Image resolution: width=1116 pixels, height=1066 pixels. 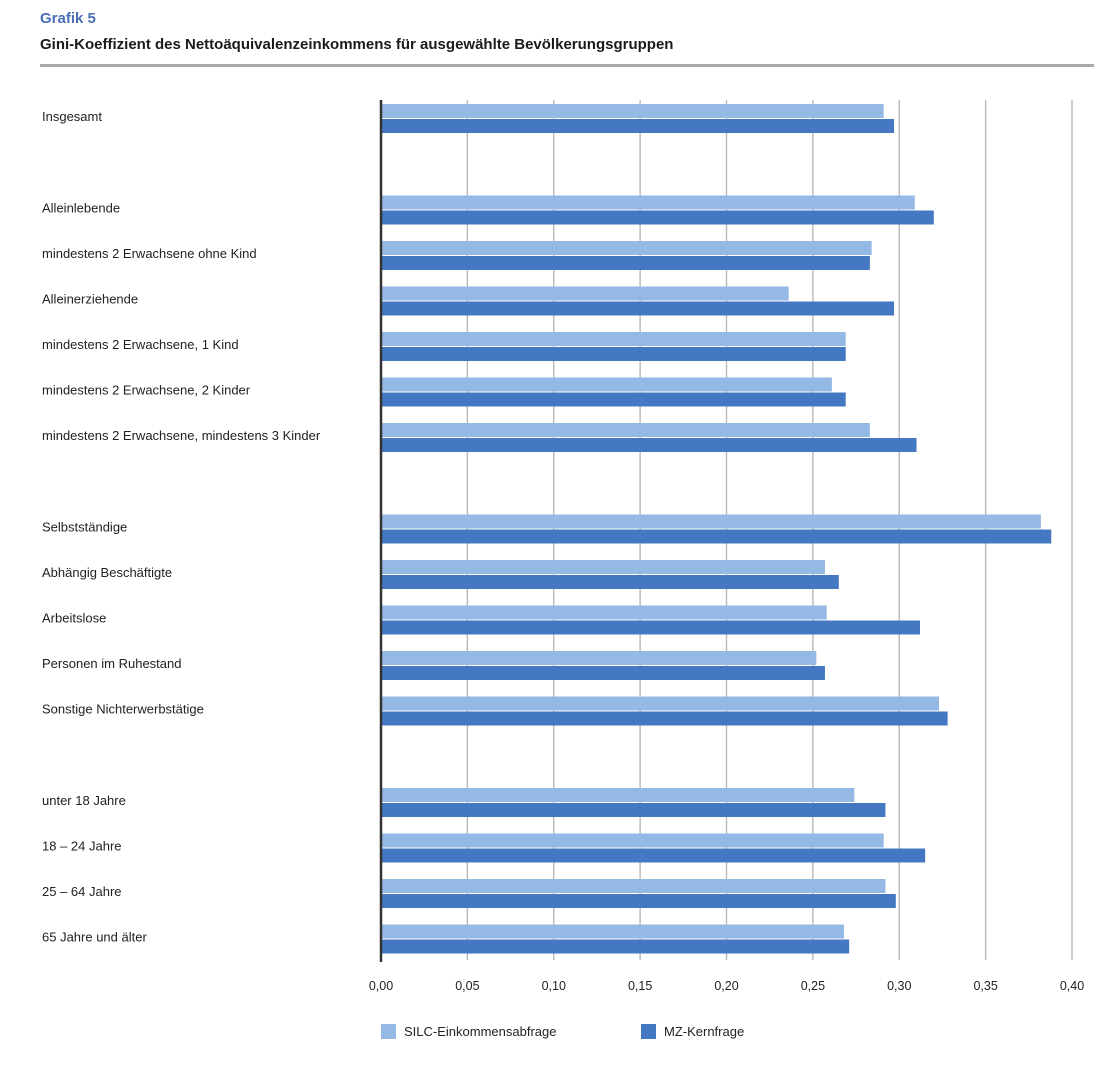 What do you see at coordinates (82, 846) in the screenshot?
I see `category-label-18-24-jahre: 18 – 24 Jahre` at bounding box center [82, 846].